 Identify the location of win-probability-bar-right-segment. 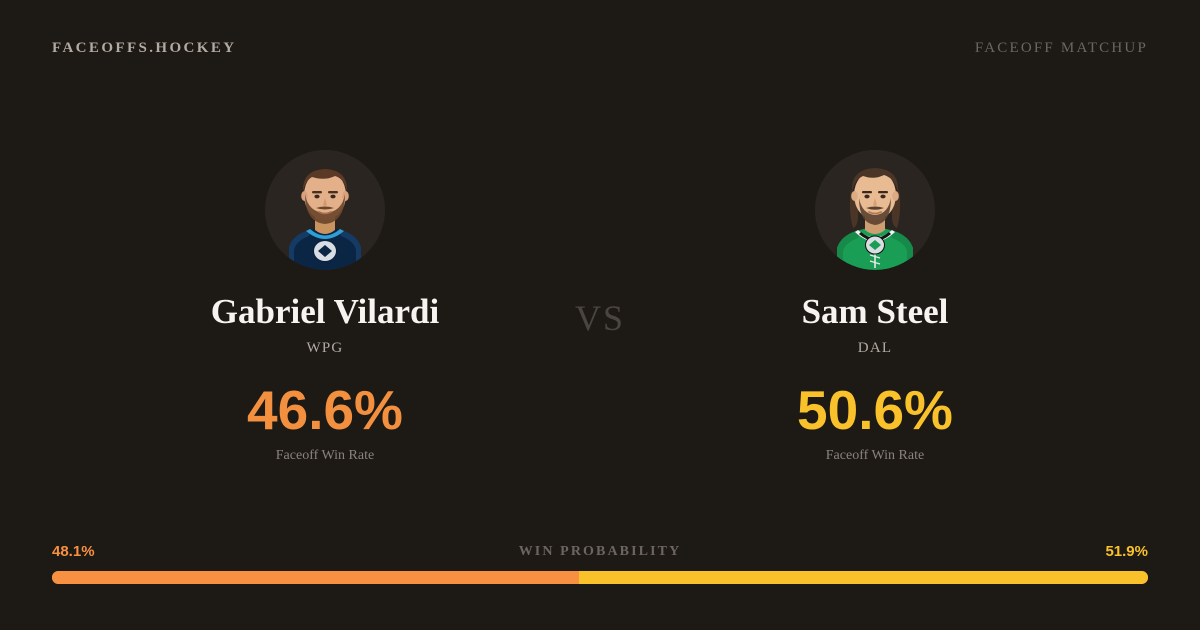
(863, 577).